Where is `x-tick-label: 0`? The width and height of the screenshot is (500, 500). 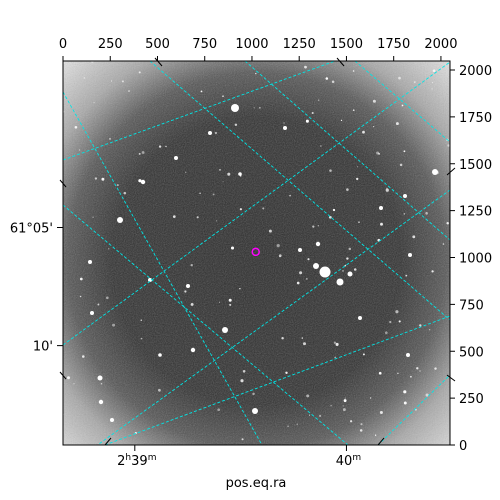 x-tick-label: 0 is located at coordinates (63, 44).